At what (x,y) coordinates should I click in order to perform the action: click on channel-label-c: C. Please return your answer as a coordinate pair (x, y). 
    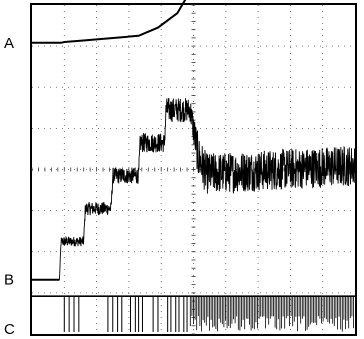
    Looking at the image, I should click on (9, 329).